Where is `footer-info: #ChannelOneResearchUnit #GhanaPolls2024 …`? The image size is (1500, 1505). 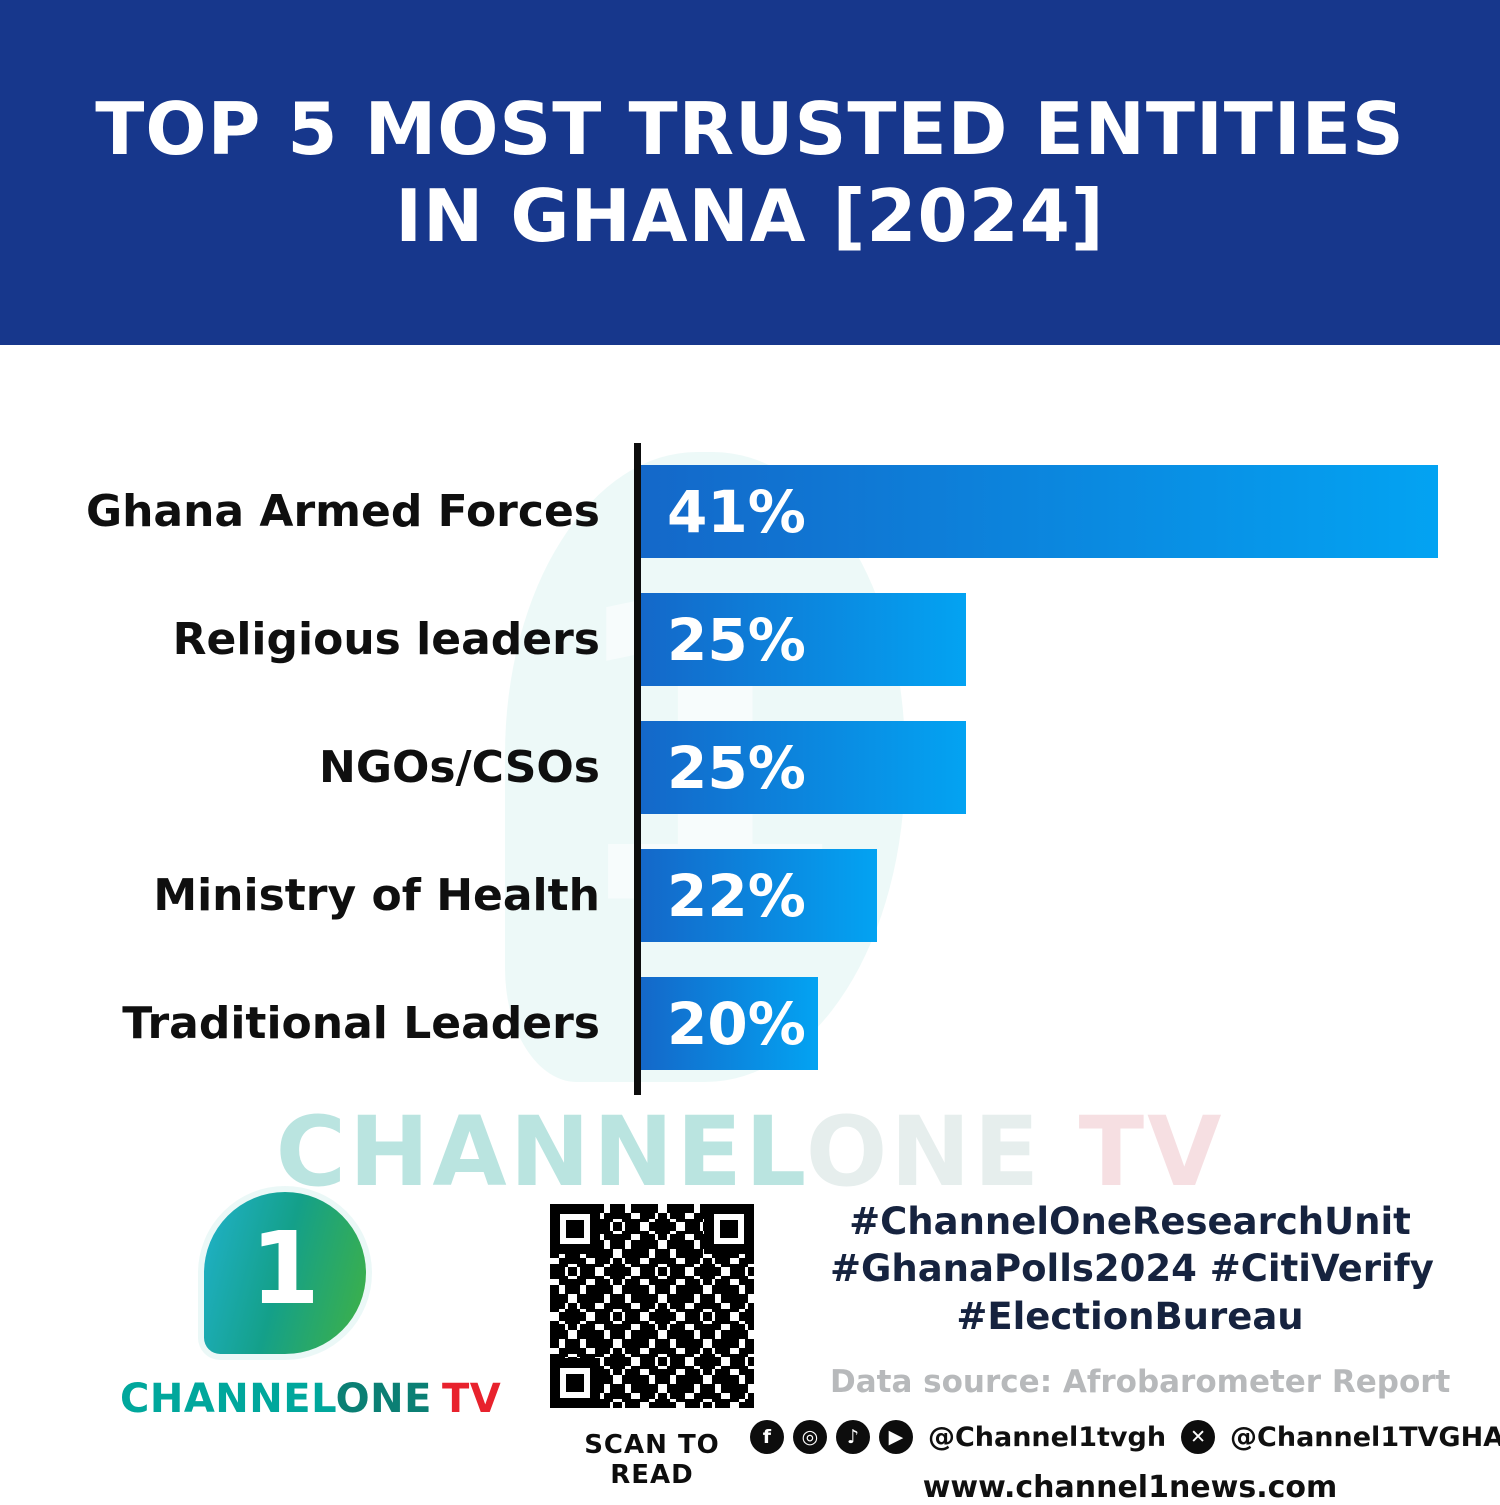 footer-info: #ChannelOneResearchUnit #GhanaPolls2024 … is located at coordinates (1124, 1351).